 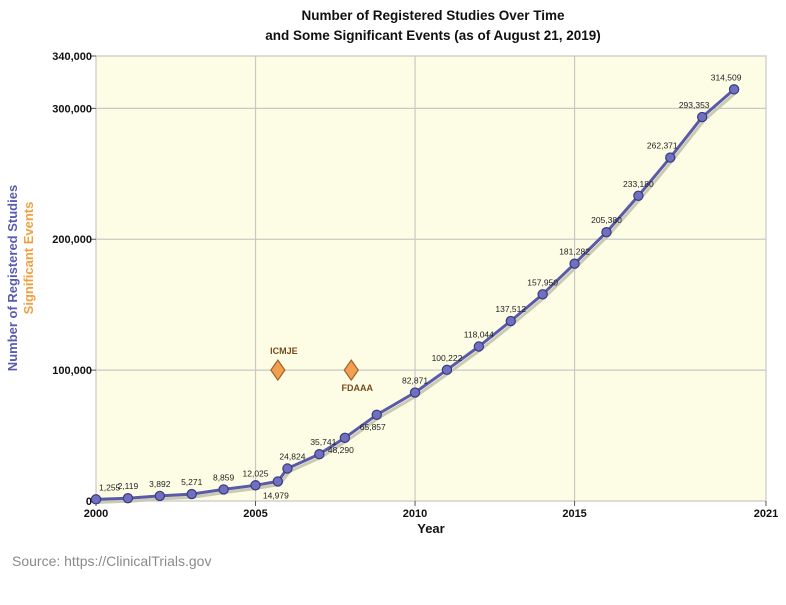 What do you see at coordinates (192, 482) in the screenshot?
I see `data-label: 5,271` at bounding box center [192, 482].